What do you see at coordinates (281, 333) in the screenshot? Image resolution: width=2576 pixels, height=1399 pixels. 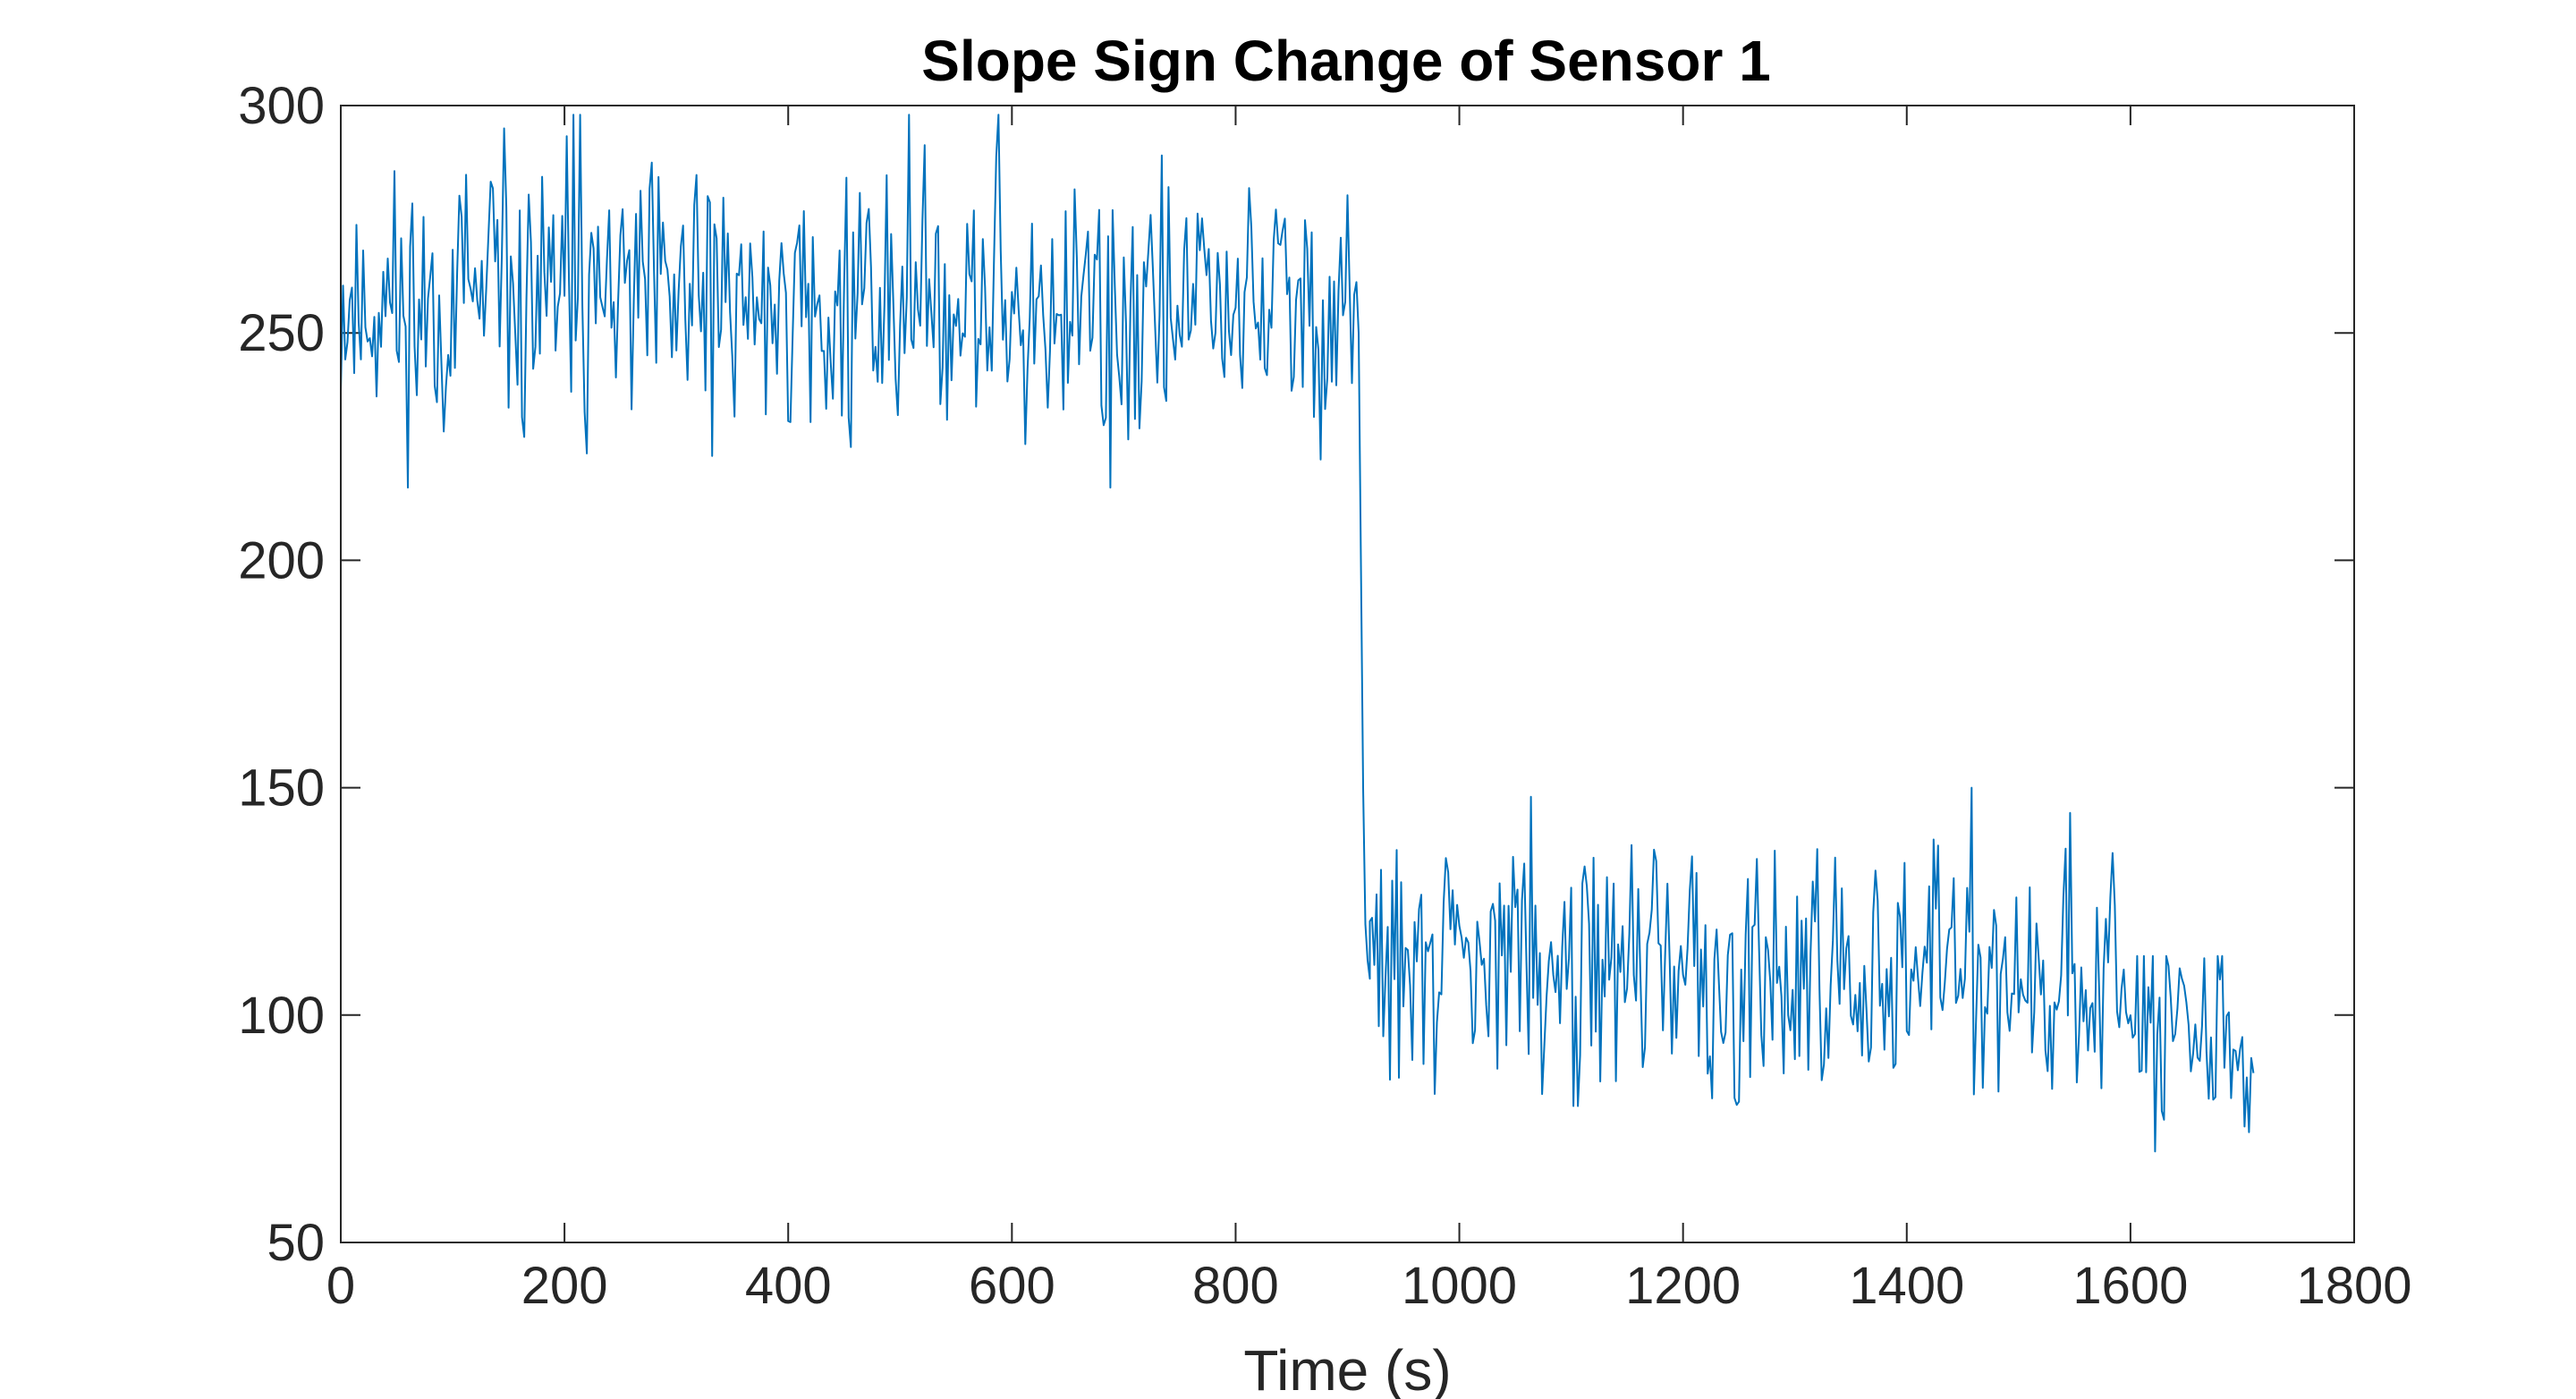 I see `y-tick-label: 250` at bounding box center [281, 333].